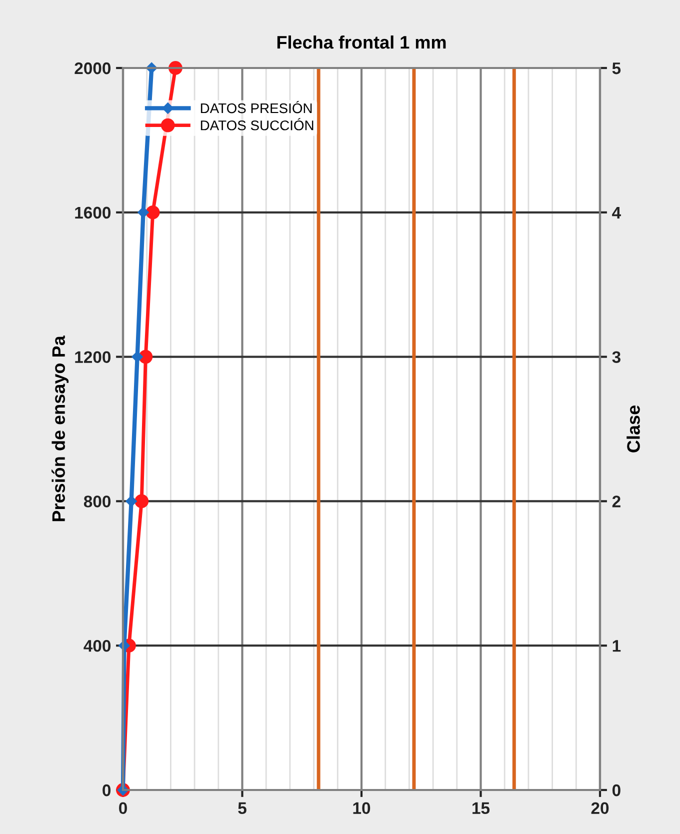 This screenshot has height=834, width=680. What do you see at coordinates (92, 68) in the screenshot?
I see `y-tick-label: 2000` at bounding box center [92, 68].